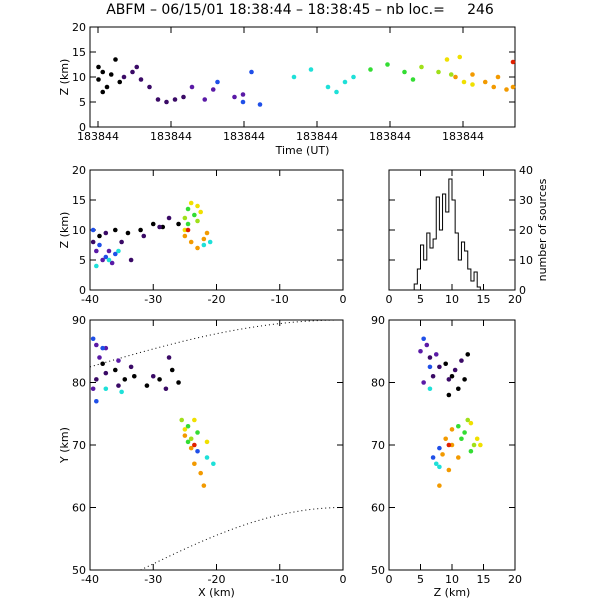 The height and width of the screenshot is (600, 600). What do you see at coordinates (484, 299) in the screenshot?
I see `x-tick-label: 15` at bounding box center [484, 299].